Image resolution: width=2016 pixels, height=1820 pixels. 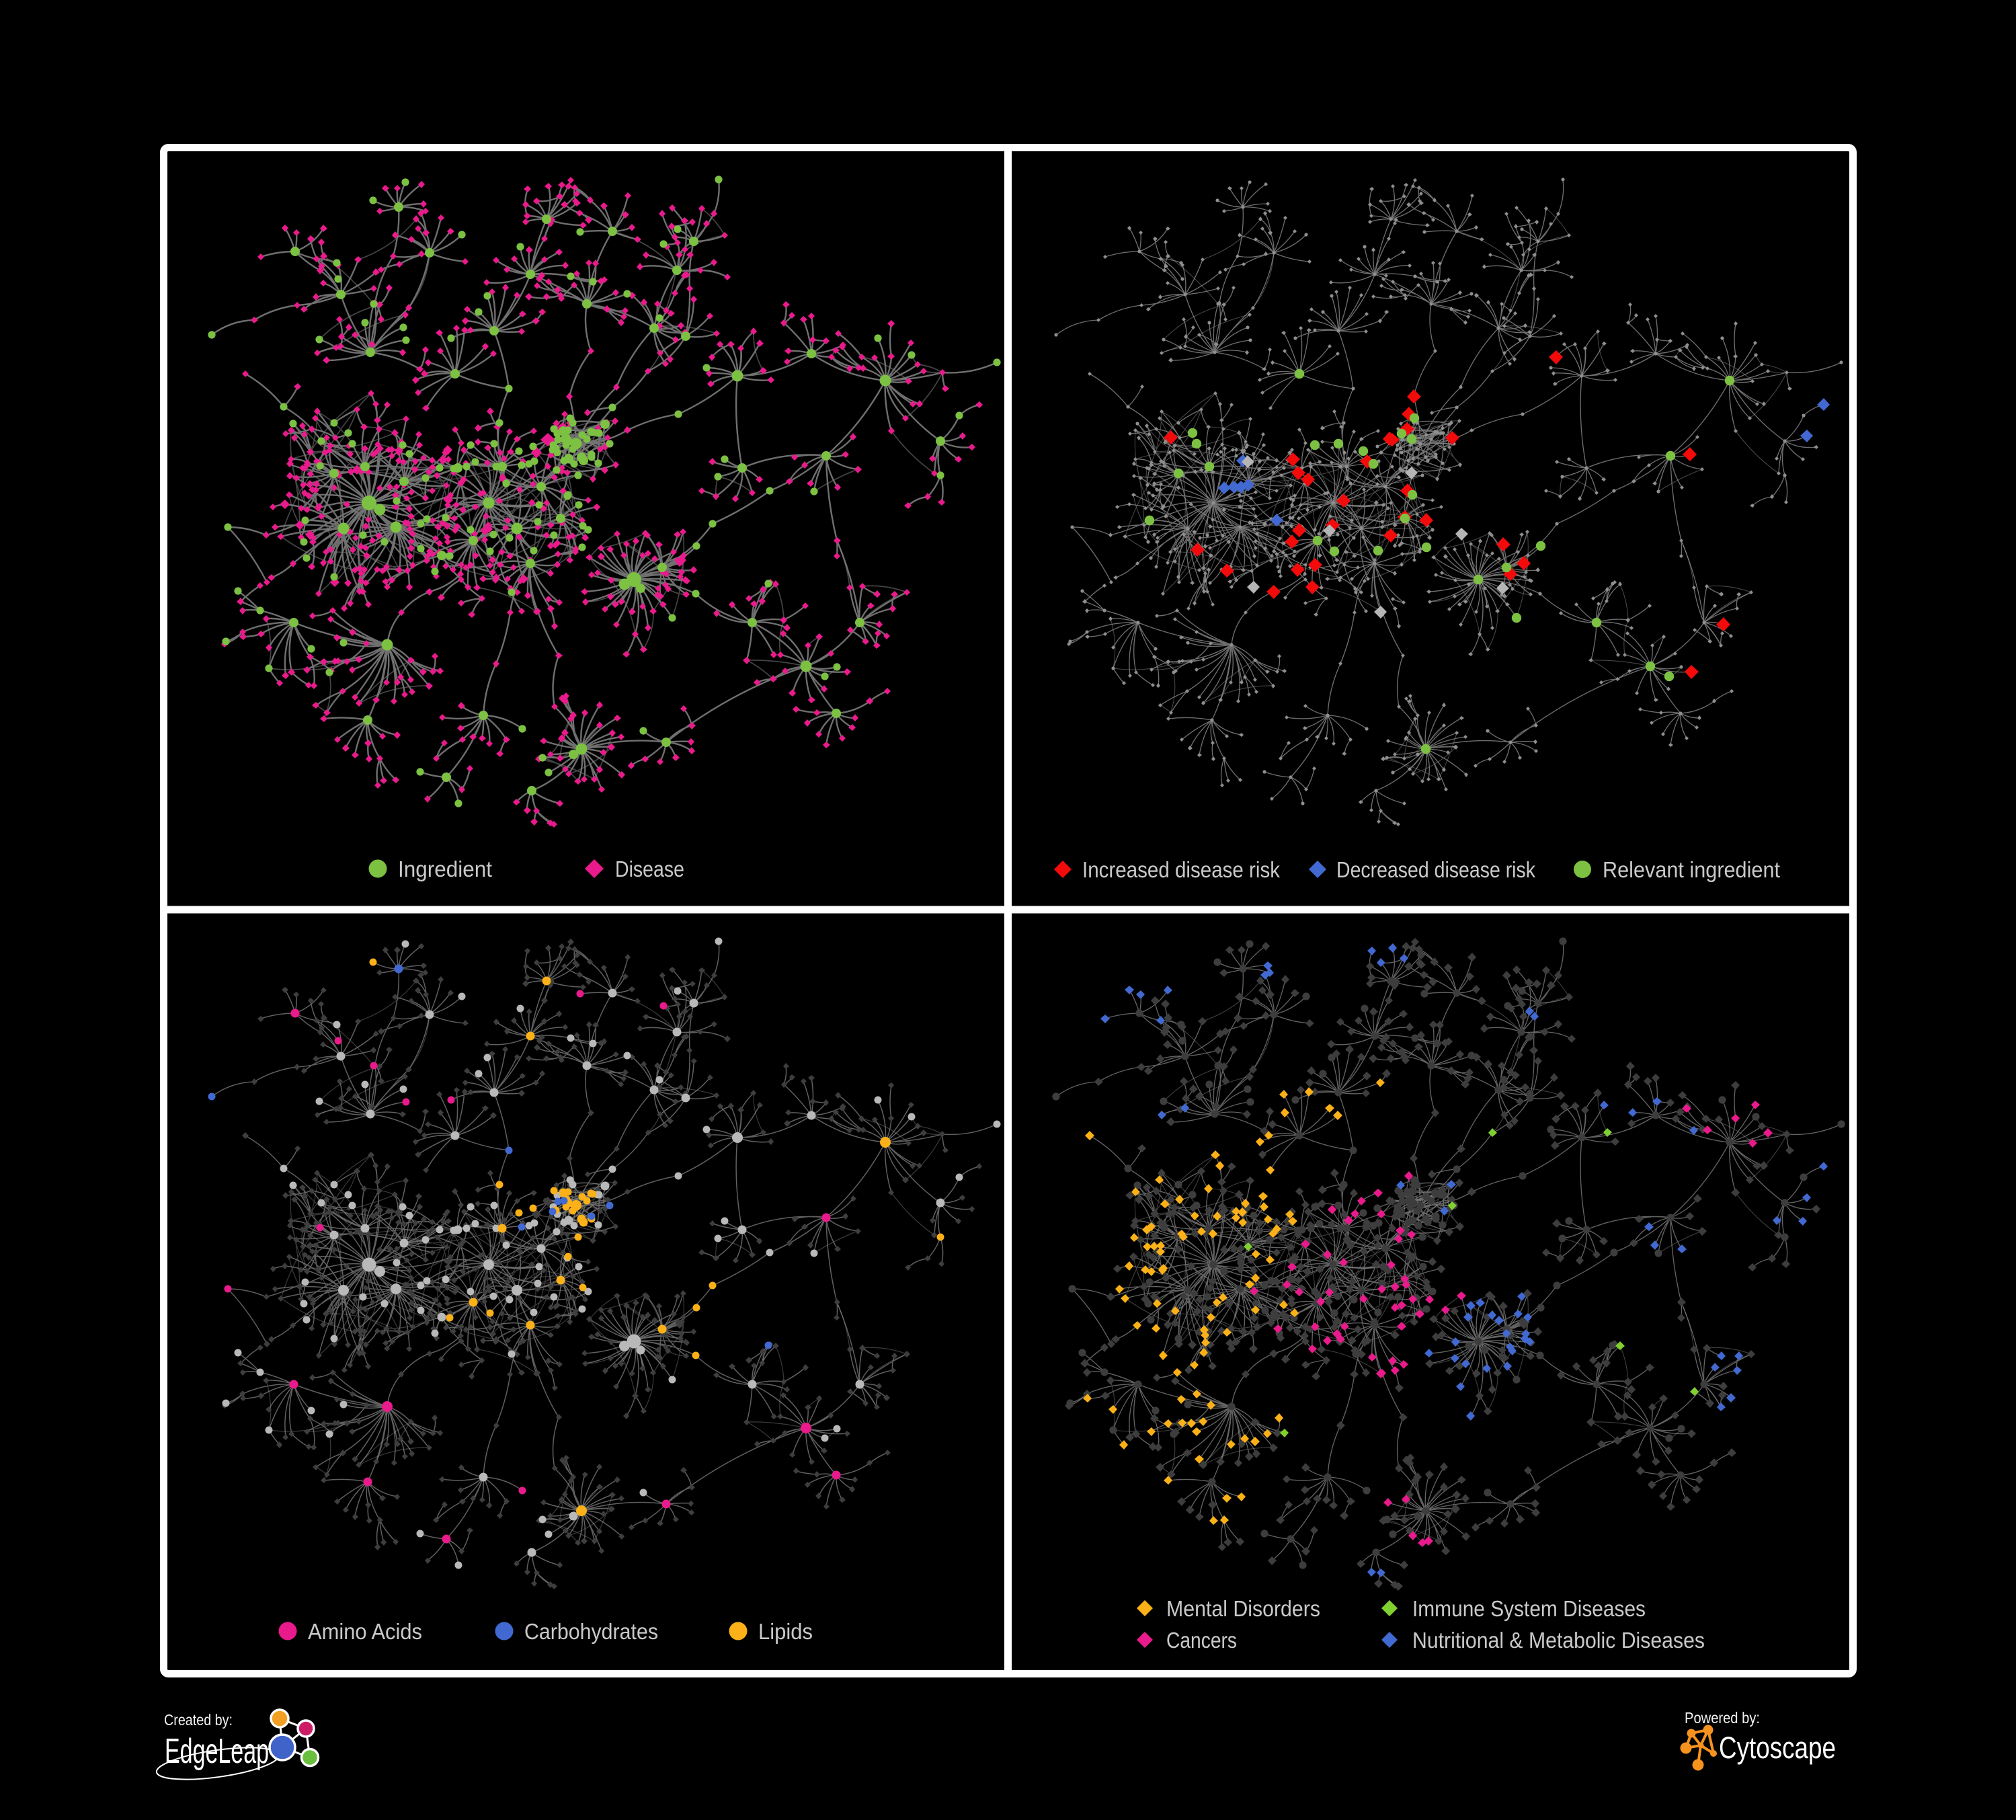 What do you see at coordinates (1181, 869) in the screenshot?
I see `svg-text: Increased disease risk` at bounding box center [1181, 869].